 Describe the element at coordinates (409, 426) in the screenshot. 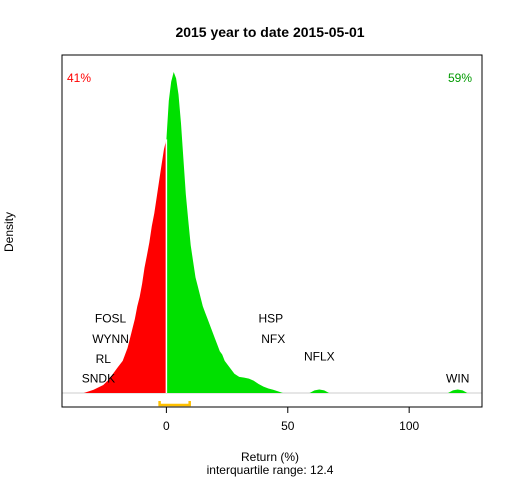

I see `x-tick-label: 100` at that location.